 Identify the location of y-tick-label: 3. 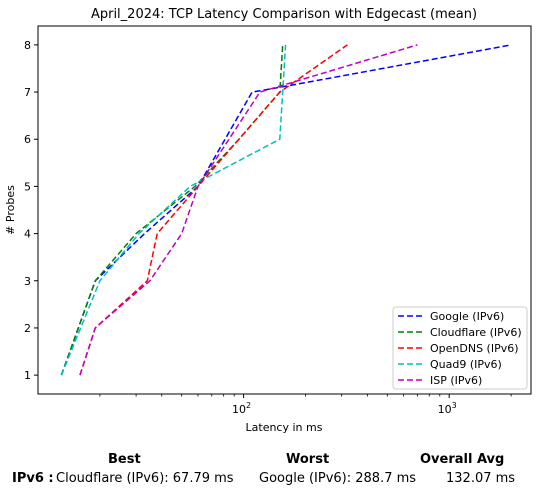
(27, 281).